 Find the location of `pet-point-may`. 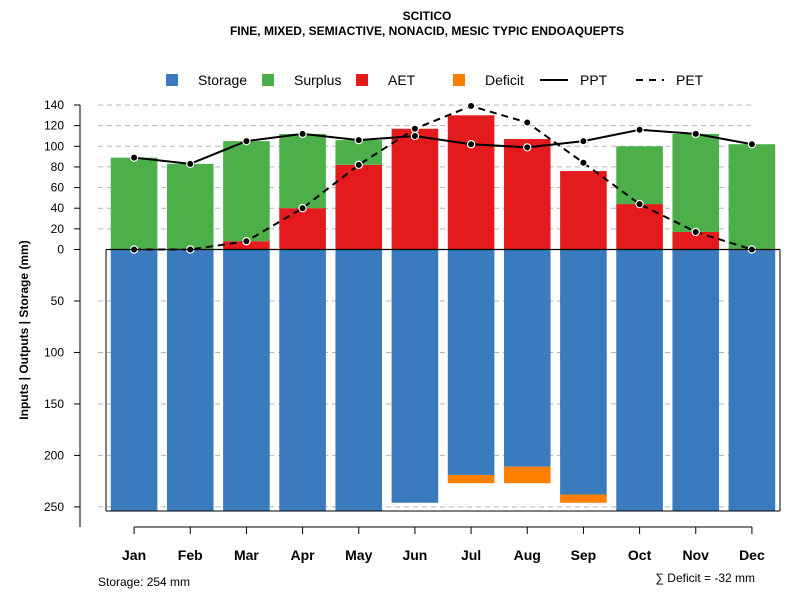

pet-point-may is located at coordinates (358, 165).